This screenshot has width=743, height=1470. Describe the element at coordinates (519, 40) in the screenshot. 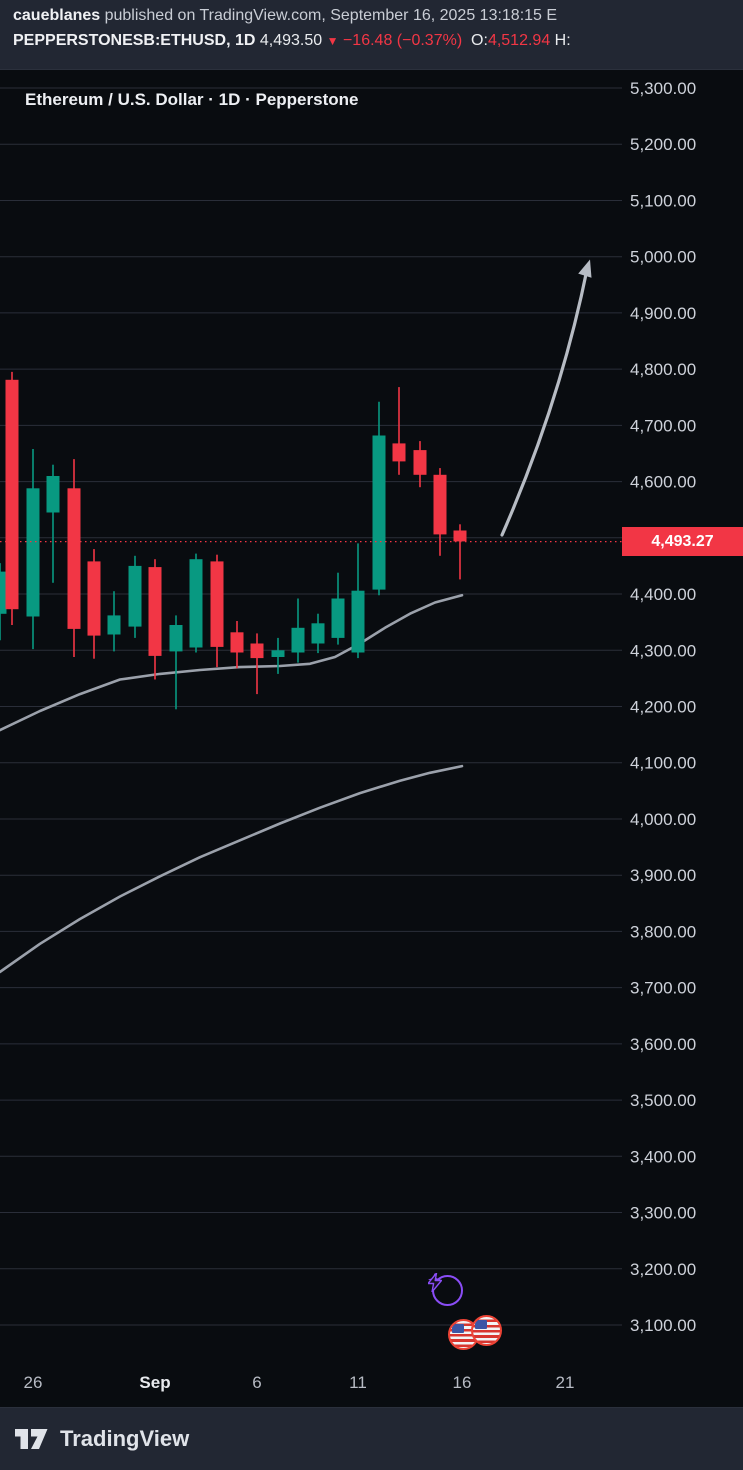

I see `open-value: 4,512.94` at that location.